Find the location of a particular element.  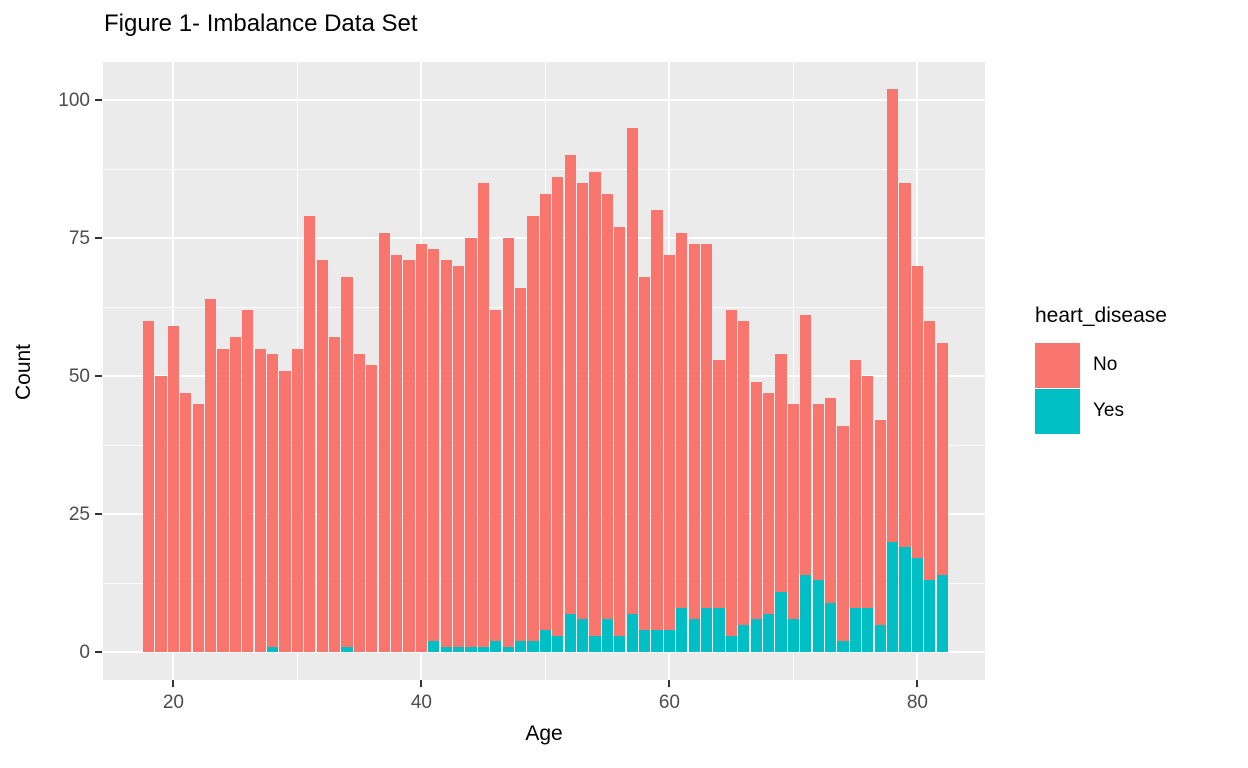

legend-entry-no: No is located at coordinates (1101, 365).